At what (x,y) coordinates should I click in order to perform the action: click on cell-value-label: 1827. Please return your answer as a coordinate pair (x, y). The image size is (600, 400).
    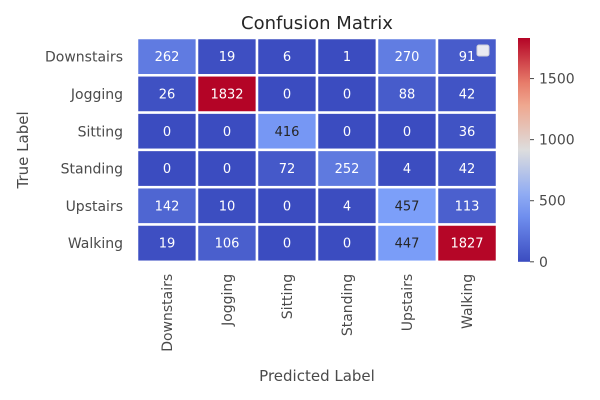
    Looking at the image, I should click on (466, 244).